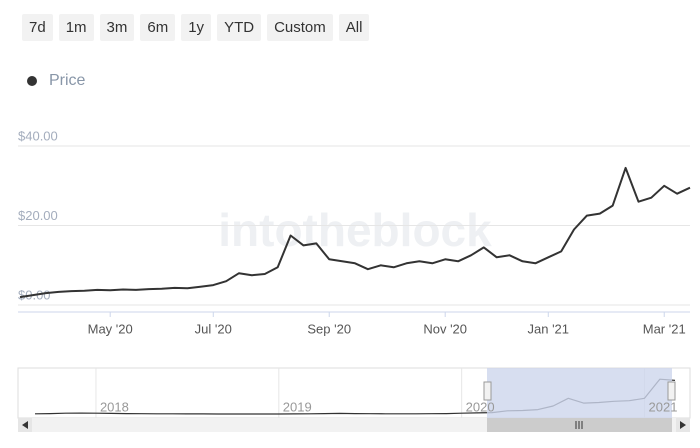 Image resolution: width=700 pixels, height=448 pixels. Describe the element at coordinates (67, 80) in the screenshot. I see `legend-label: Price` at that location.